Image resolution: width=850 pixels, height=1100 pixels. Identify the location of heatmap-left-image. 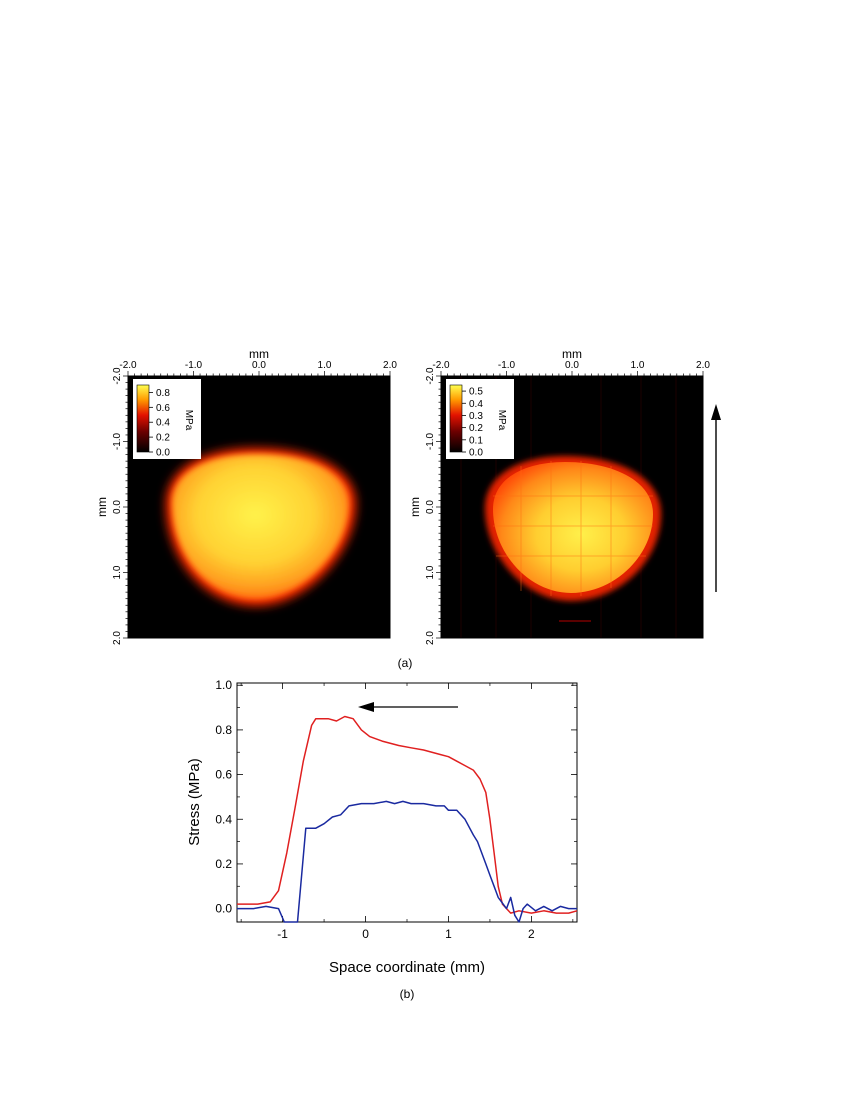
(259, 507).